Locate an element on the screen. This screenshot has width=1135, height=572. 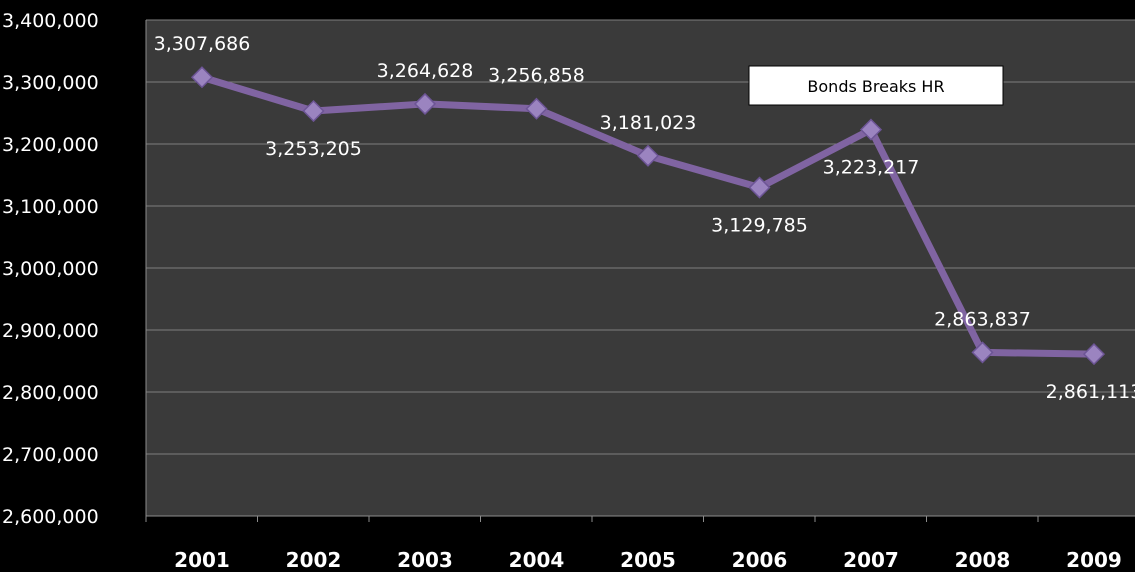
annotation-text: Bonds Breaks HR is located at coordinates (875, 86).